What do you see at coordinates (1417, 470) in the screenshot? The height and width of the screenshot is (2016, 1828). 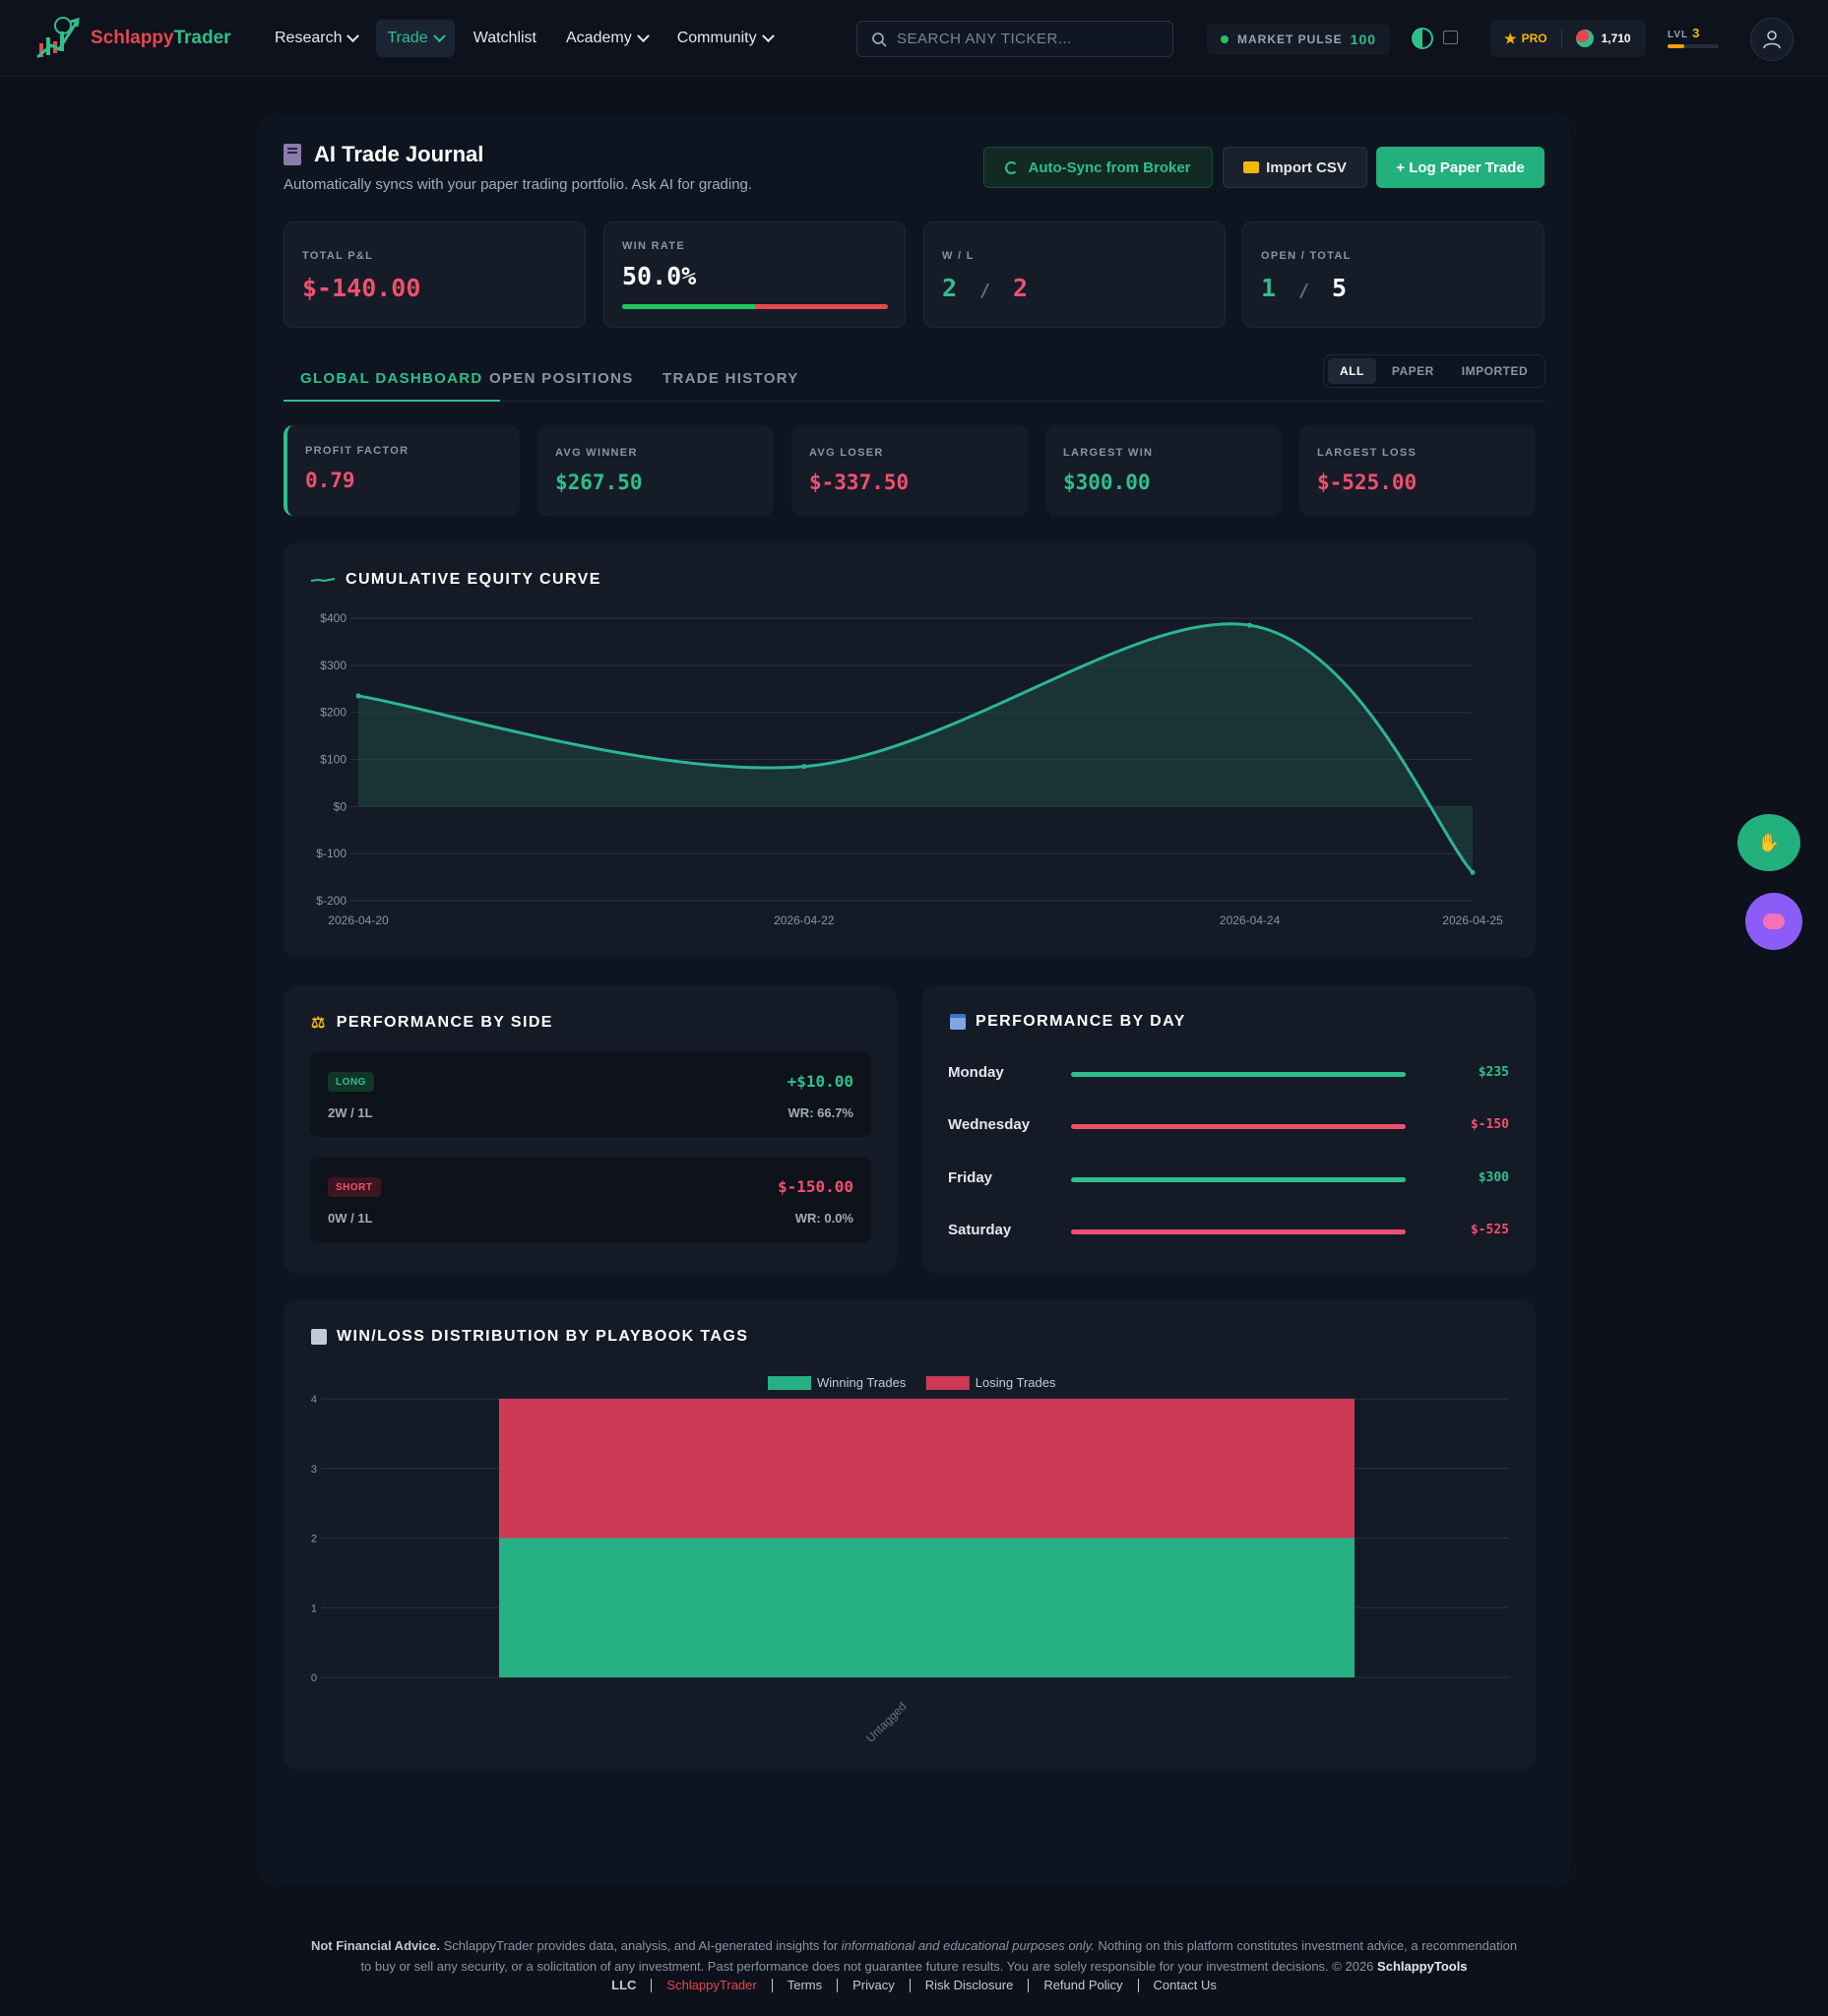 I see `metric-largest-loss: LARGEST LOSS $-525.00` at bounding box center [1417, 470].